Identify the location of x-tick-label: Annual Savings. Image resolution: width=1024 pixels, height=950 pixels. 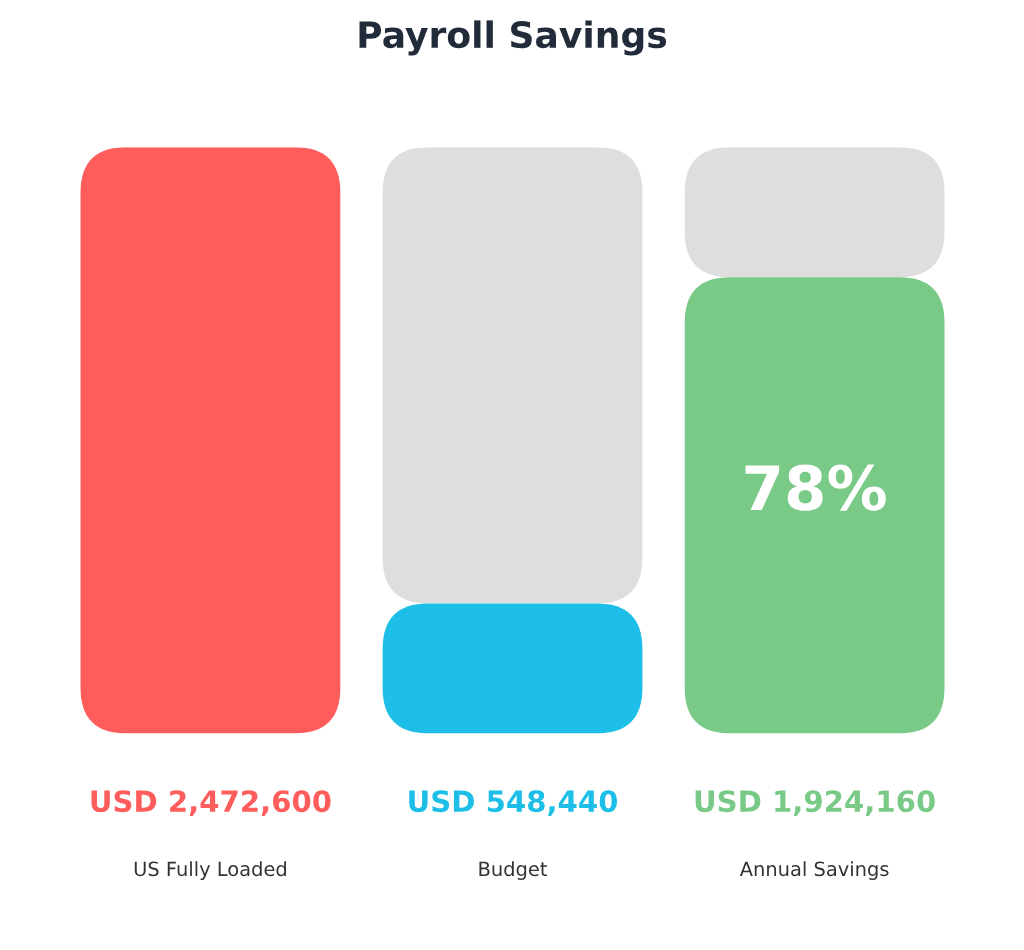
(814, 870).